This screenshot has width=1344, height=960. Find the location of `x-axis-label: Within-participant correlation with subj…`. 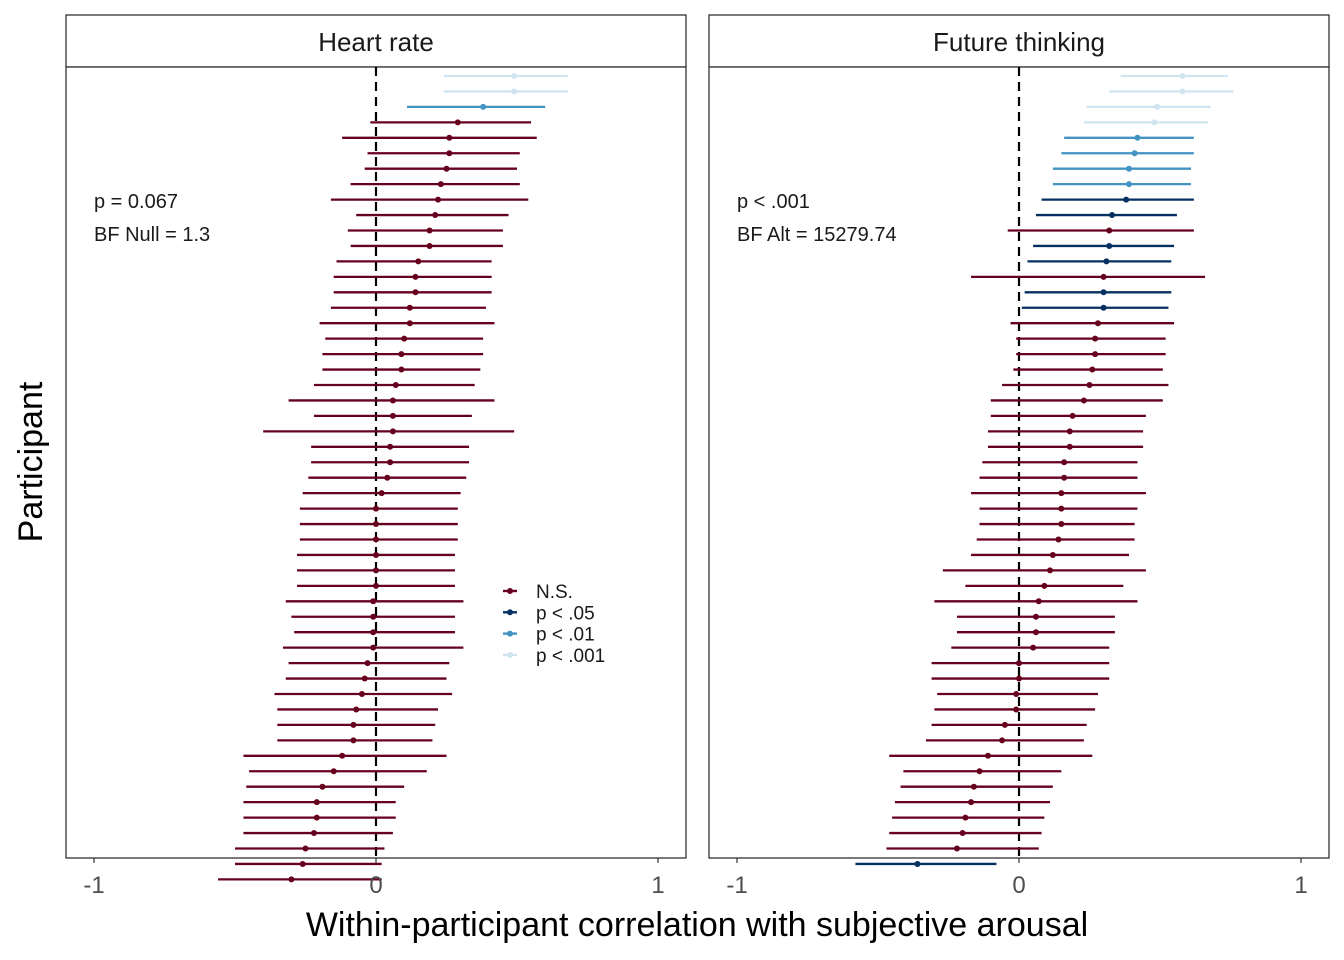

x-axis-label: Within-participant correlation with subj… is located at coordinates (697, 925).